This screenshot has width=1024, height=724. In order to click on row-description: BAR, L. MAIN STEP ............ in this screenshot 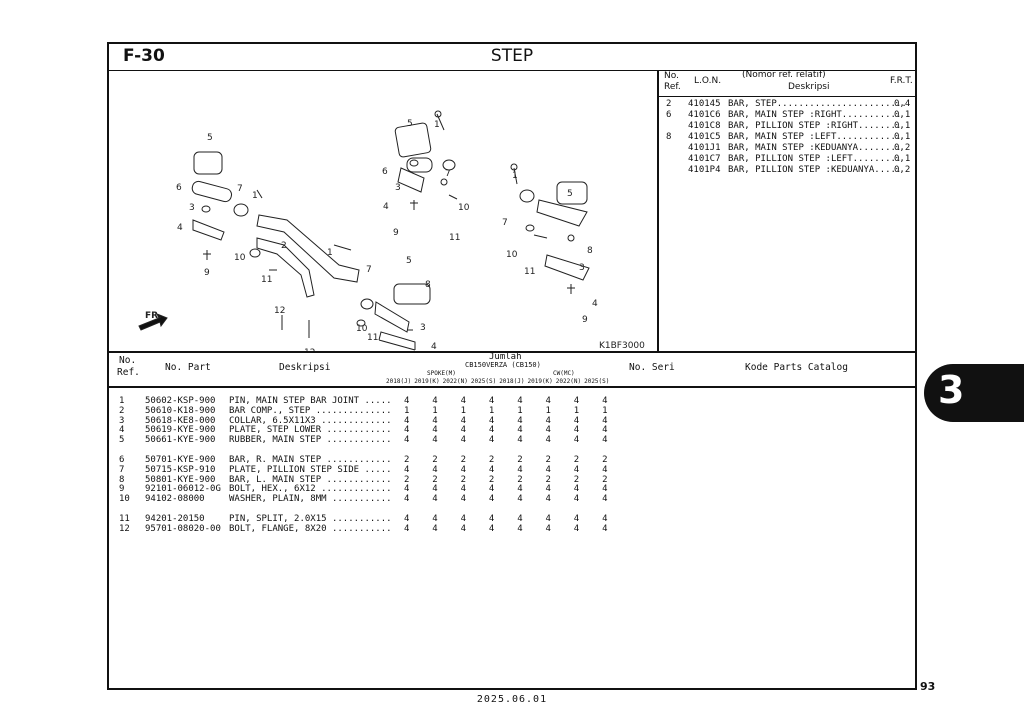, I will do `click(310, 479)`.